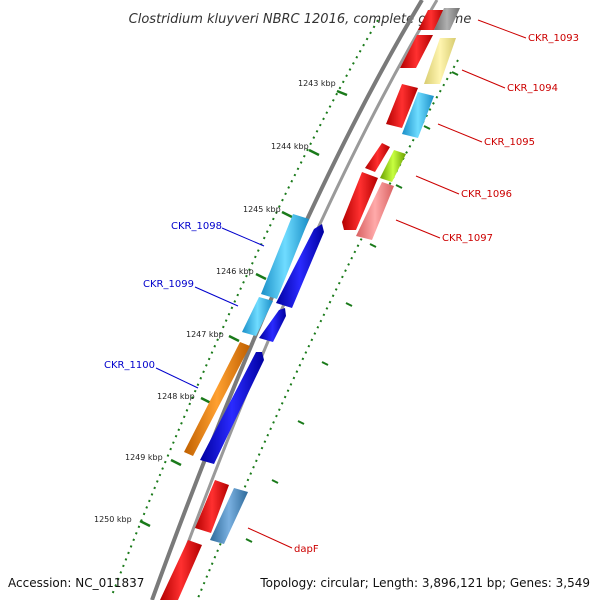 The image size is (600, 600). Describe the element at coordinates (317, 83) in the screenshot. I see `kbp-label-1243: 1243 kbp` at that location.